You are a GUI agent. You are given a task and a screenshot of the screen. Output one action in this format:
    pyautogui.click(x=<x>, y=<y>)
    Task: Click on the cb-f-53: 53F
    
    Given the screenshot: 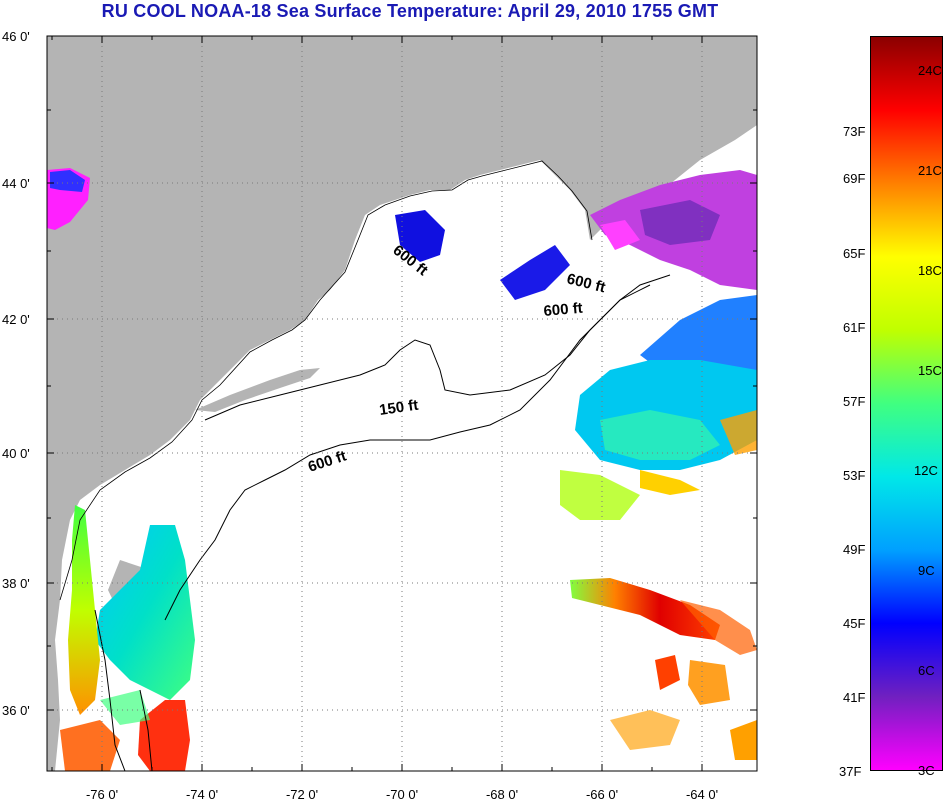 What is the action you would take?
    pyautogui.click(x=854, y=475)
    